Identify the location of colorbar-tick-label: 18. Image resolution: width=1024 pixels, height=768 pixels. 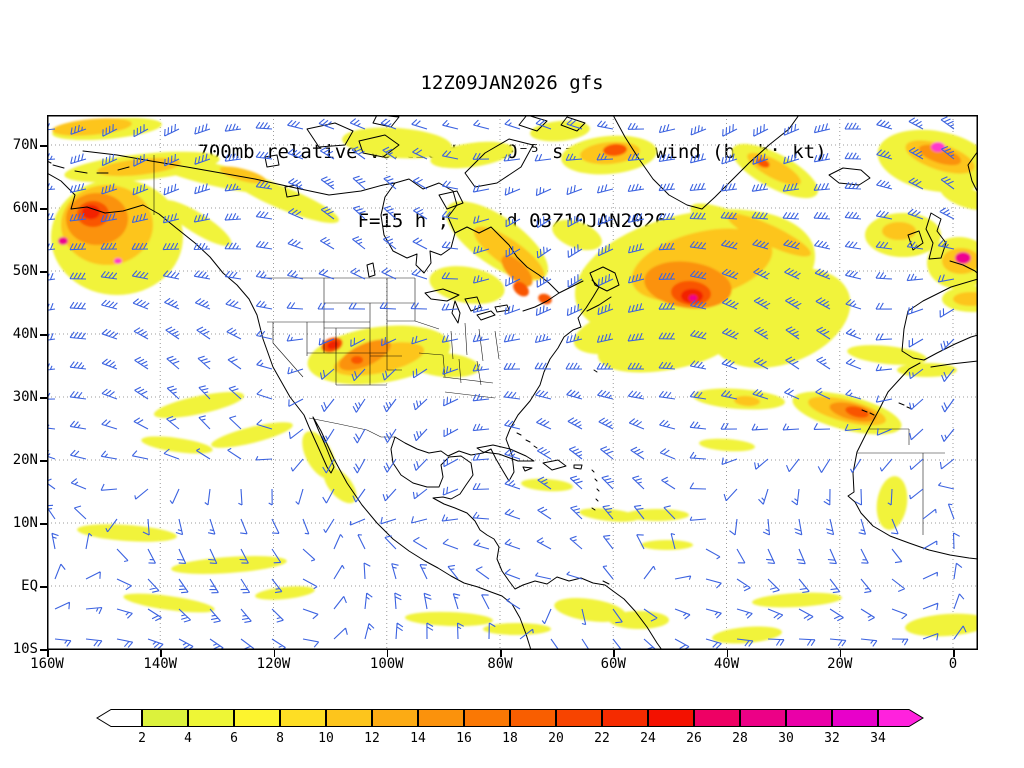
(510, 738).